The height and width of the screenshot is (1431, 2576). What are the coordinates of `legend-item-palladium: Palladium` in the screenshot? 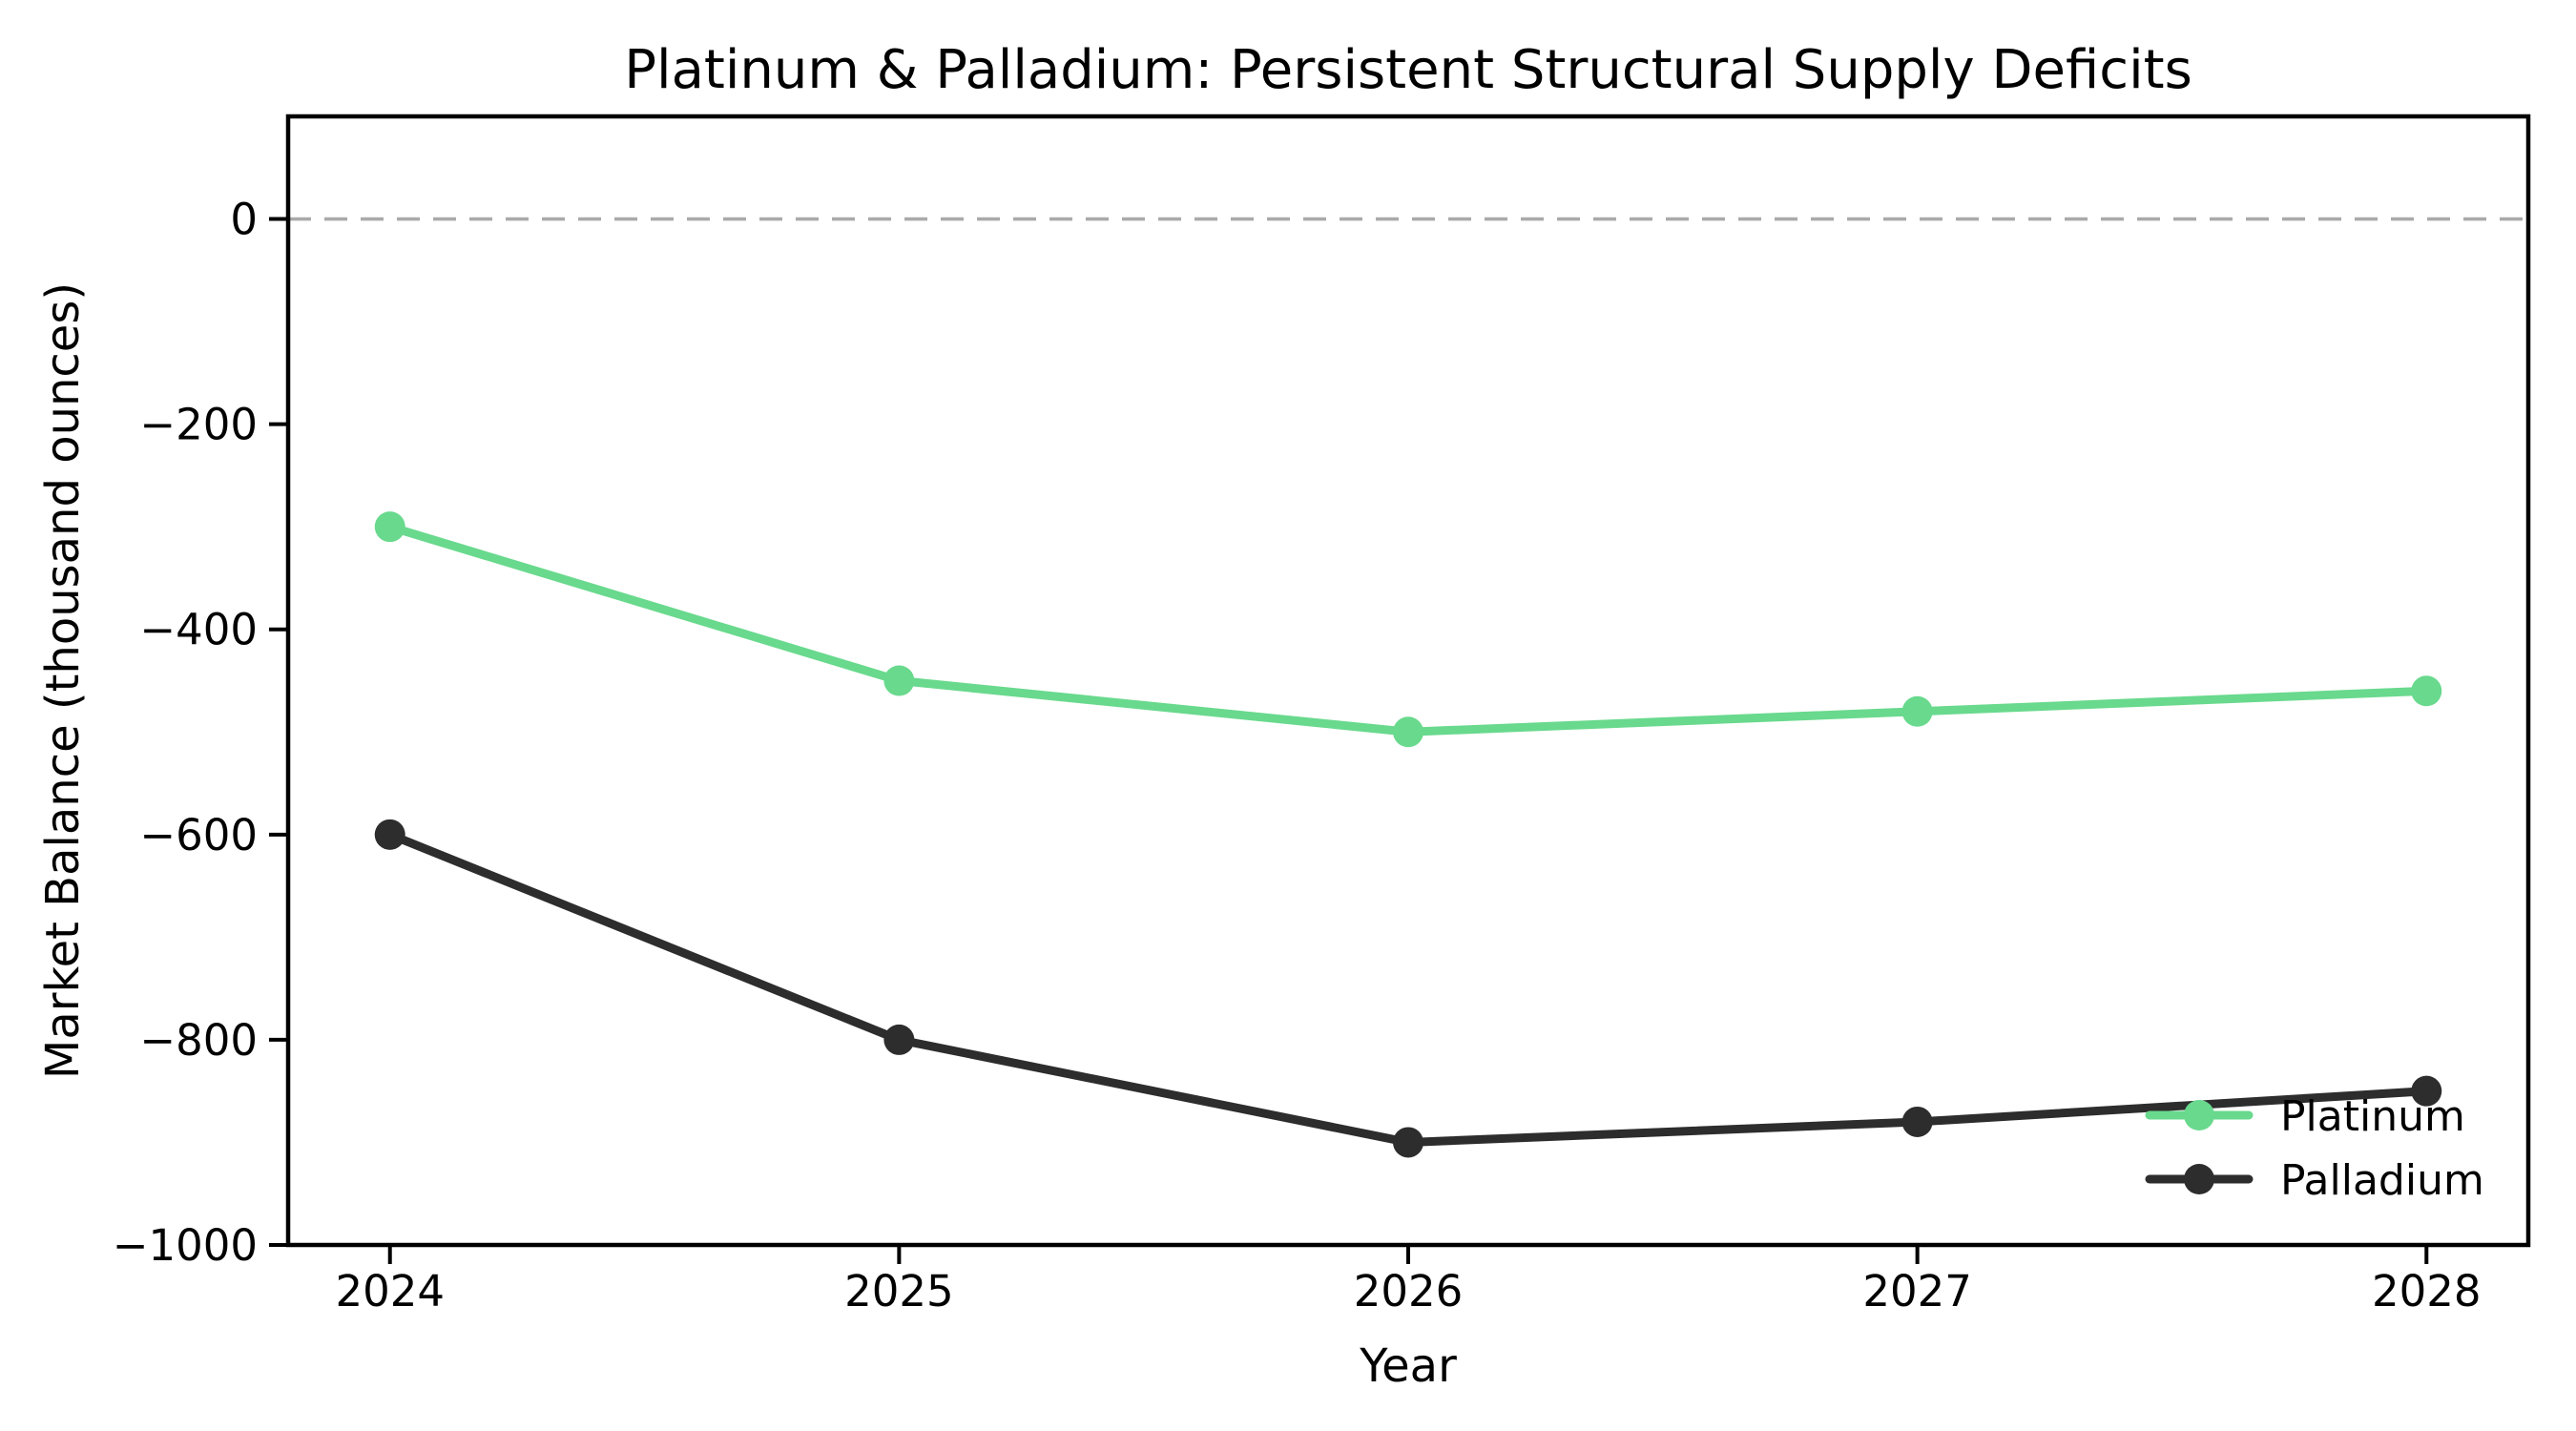 It's located at (2314, 1180).